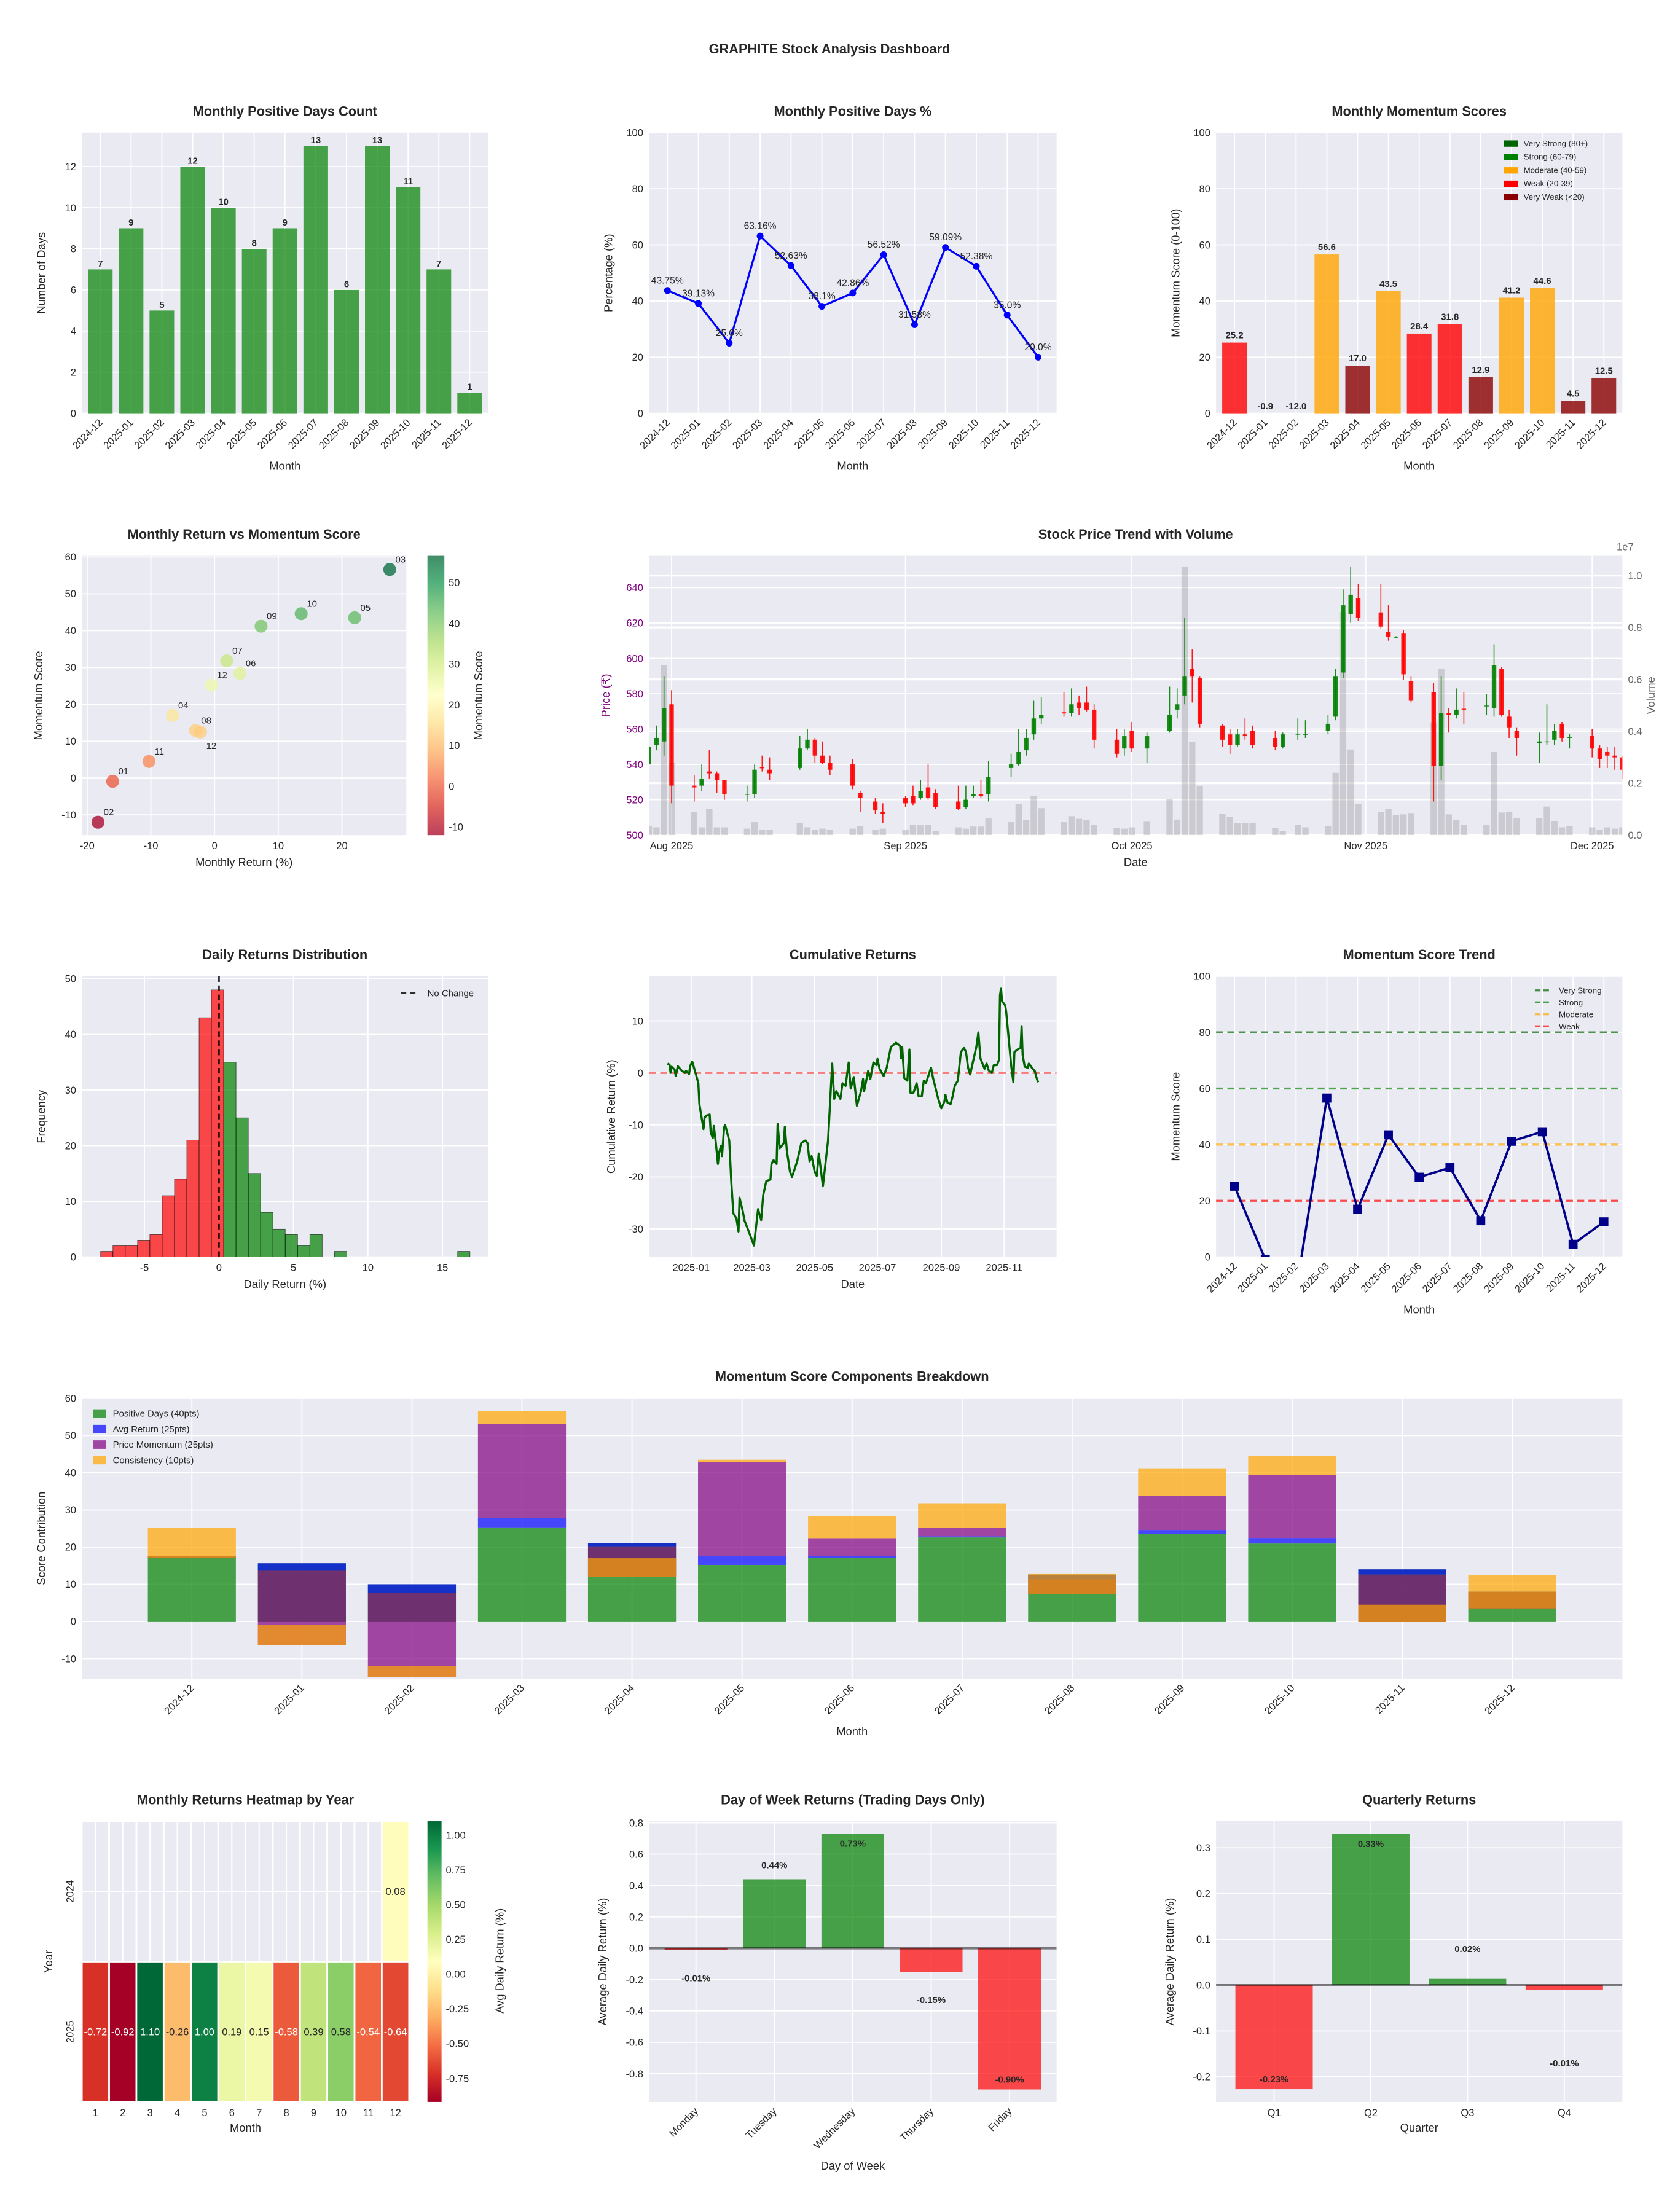  I want to click on y-tick-label: 0.6, so click(636, 1854).